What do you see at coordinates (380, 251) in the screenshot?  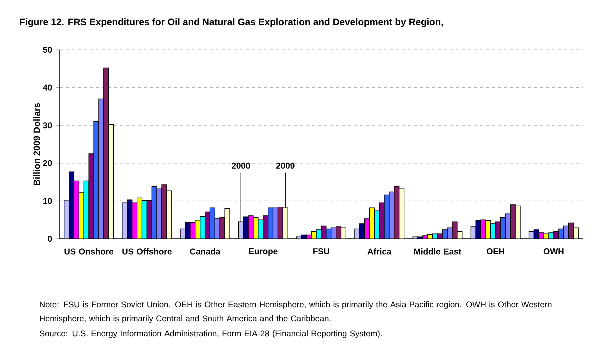 I see `x-tick-label: Africa` at bounding box center [380, 251].